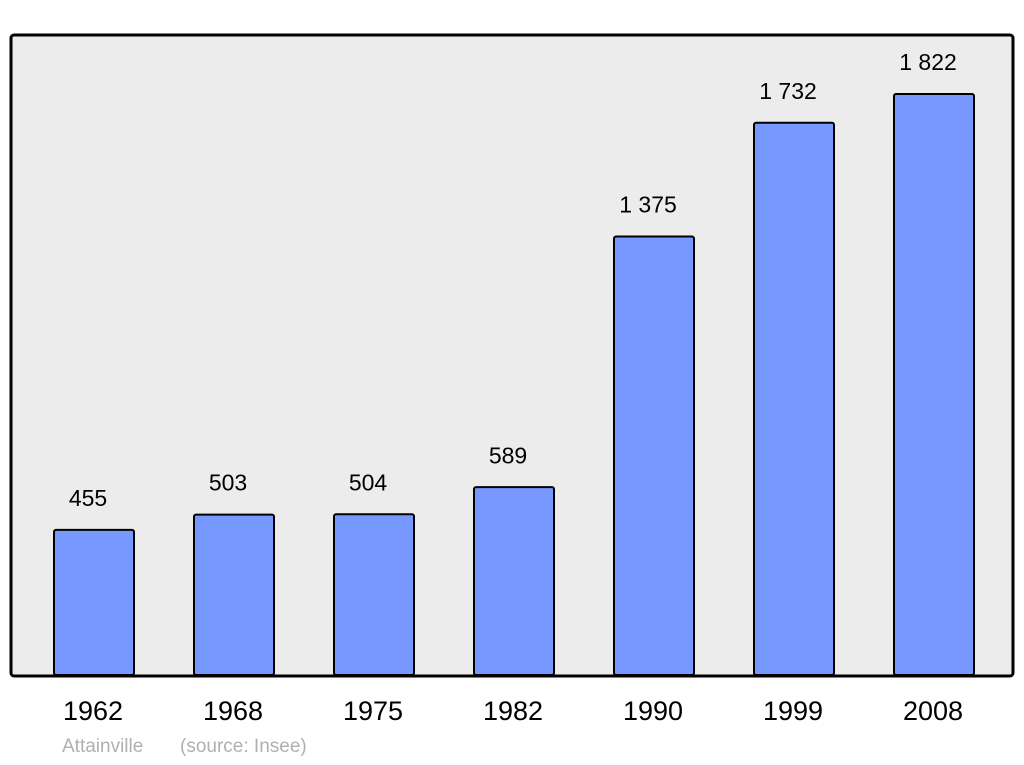  What do you see at coordinates (788, 91) in the screenshot?
I see `value-label: 1 732` at bounding box center [788, 91].